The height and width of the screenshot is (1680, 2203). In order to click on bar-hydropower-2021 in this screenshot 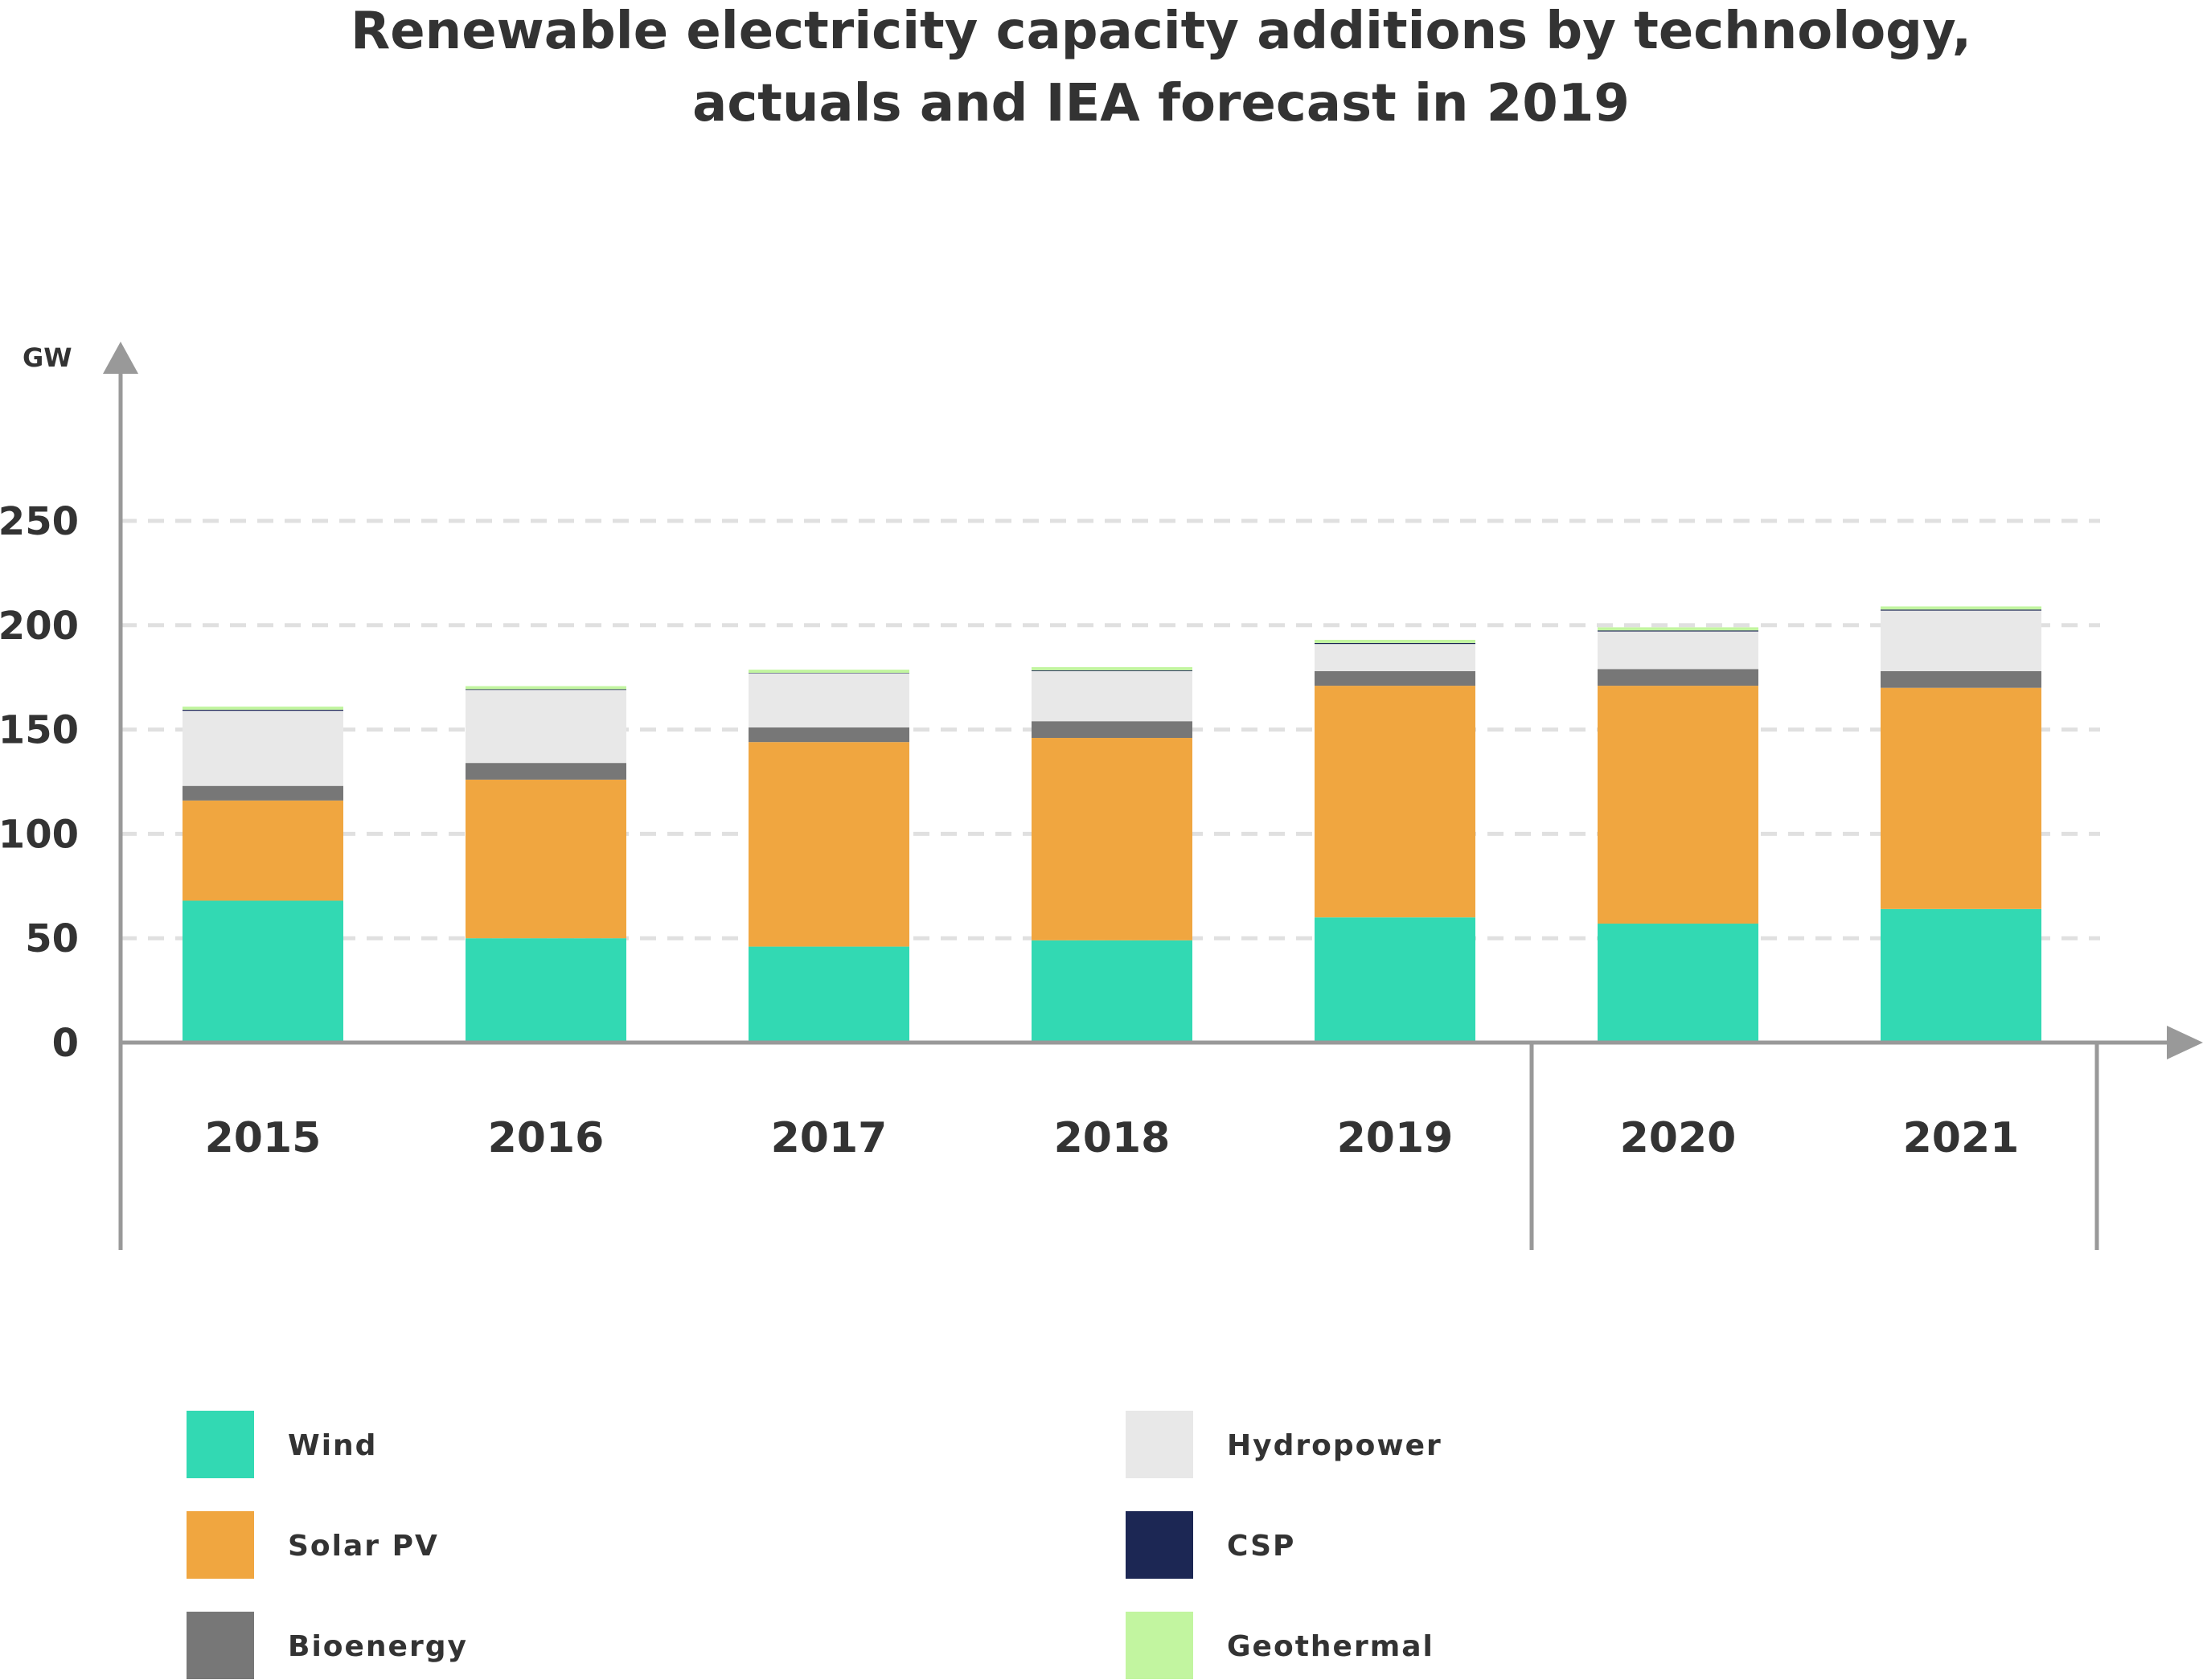, I will do `click(1961, 640)`.